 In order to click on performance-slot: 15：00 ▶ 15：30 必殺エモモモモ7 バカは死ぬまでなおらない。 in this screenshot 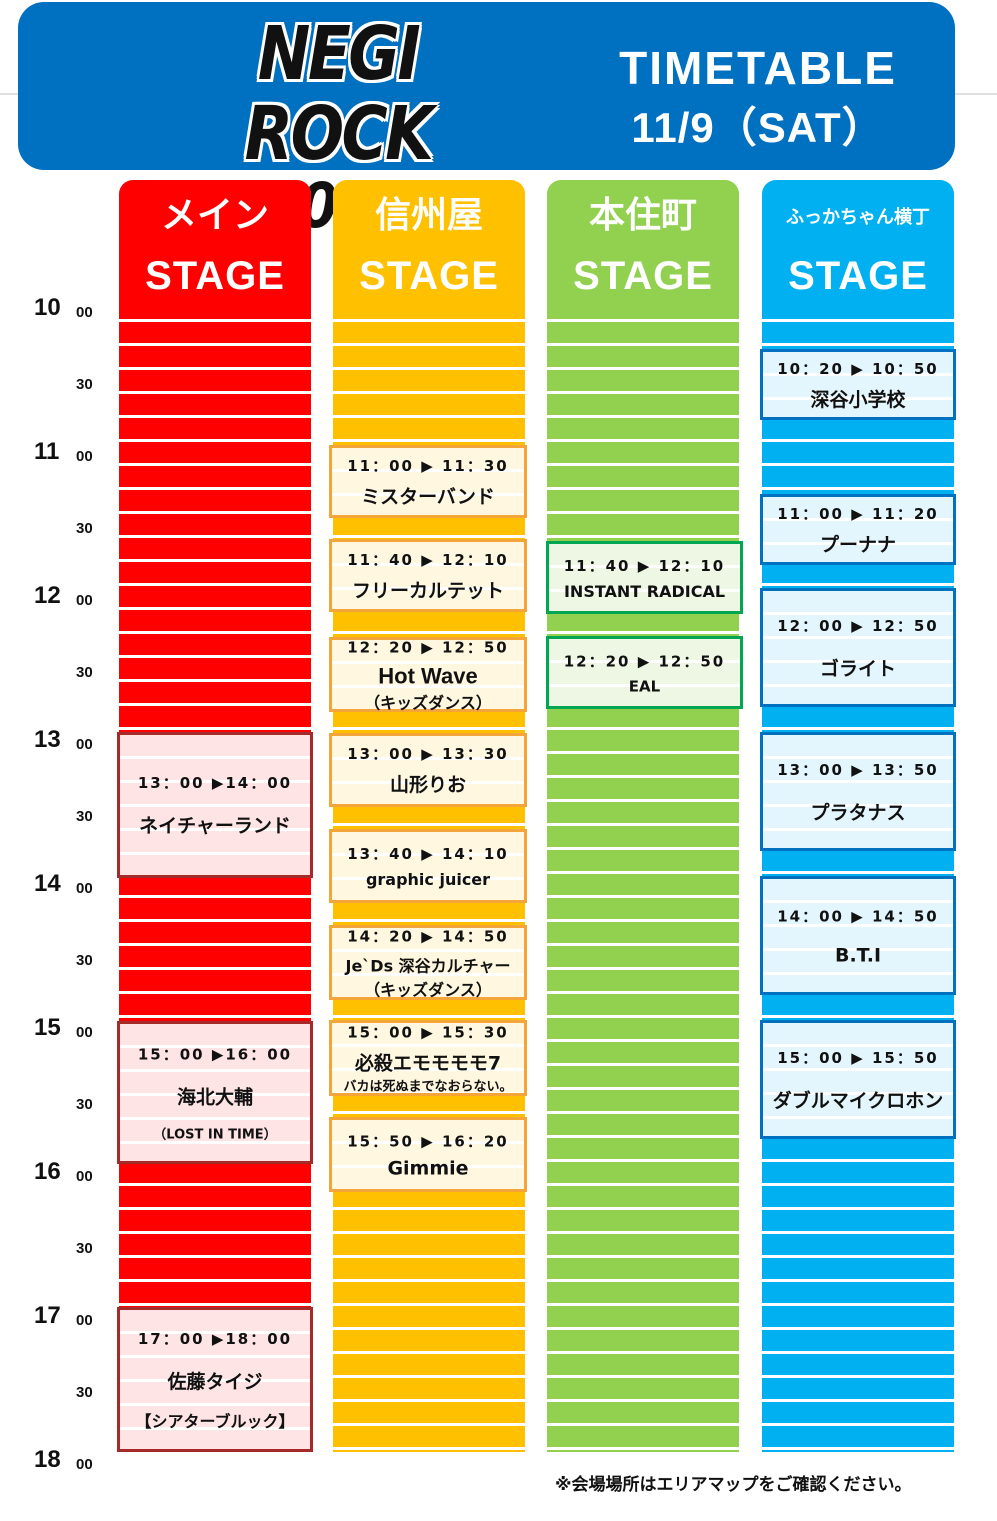, I will do `click(428, 1058)`.